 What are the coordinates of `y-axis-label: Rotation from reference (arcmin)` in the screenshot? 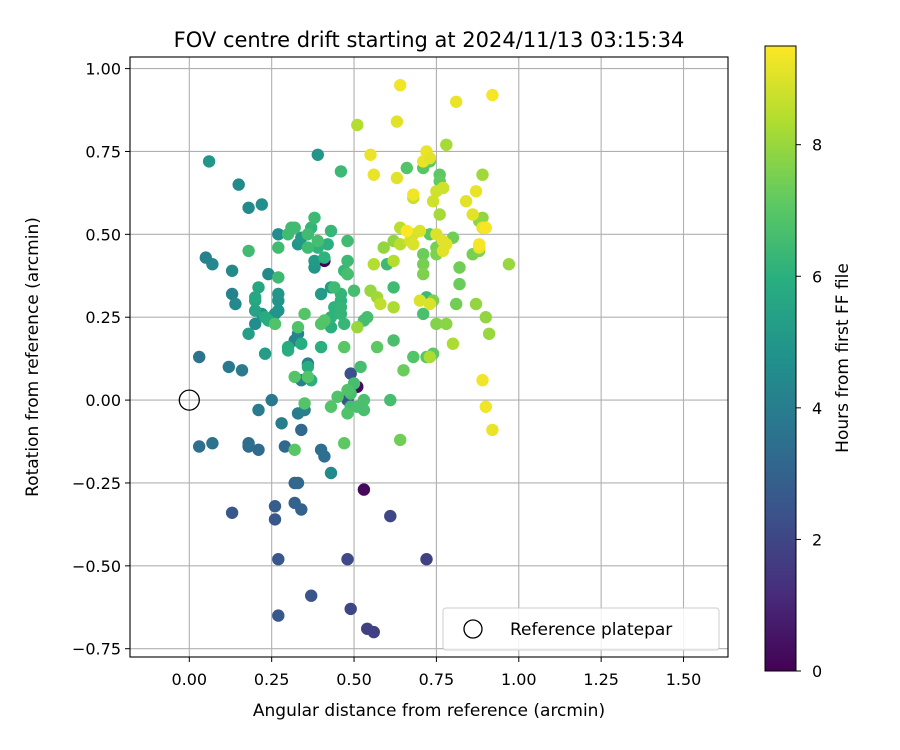 It's located at (33, 357).